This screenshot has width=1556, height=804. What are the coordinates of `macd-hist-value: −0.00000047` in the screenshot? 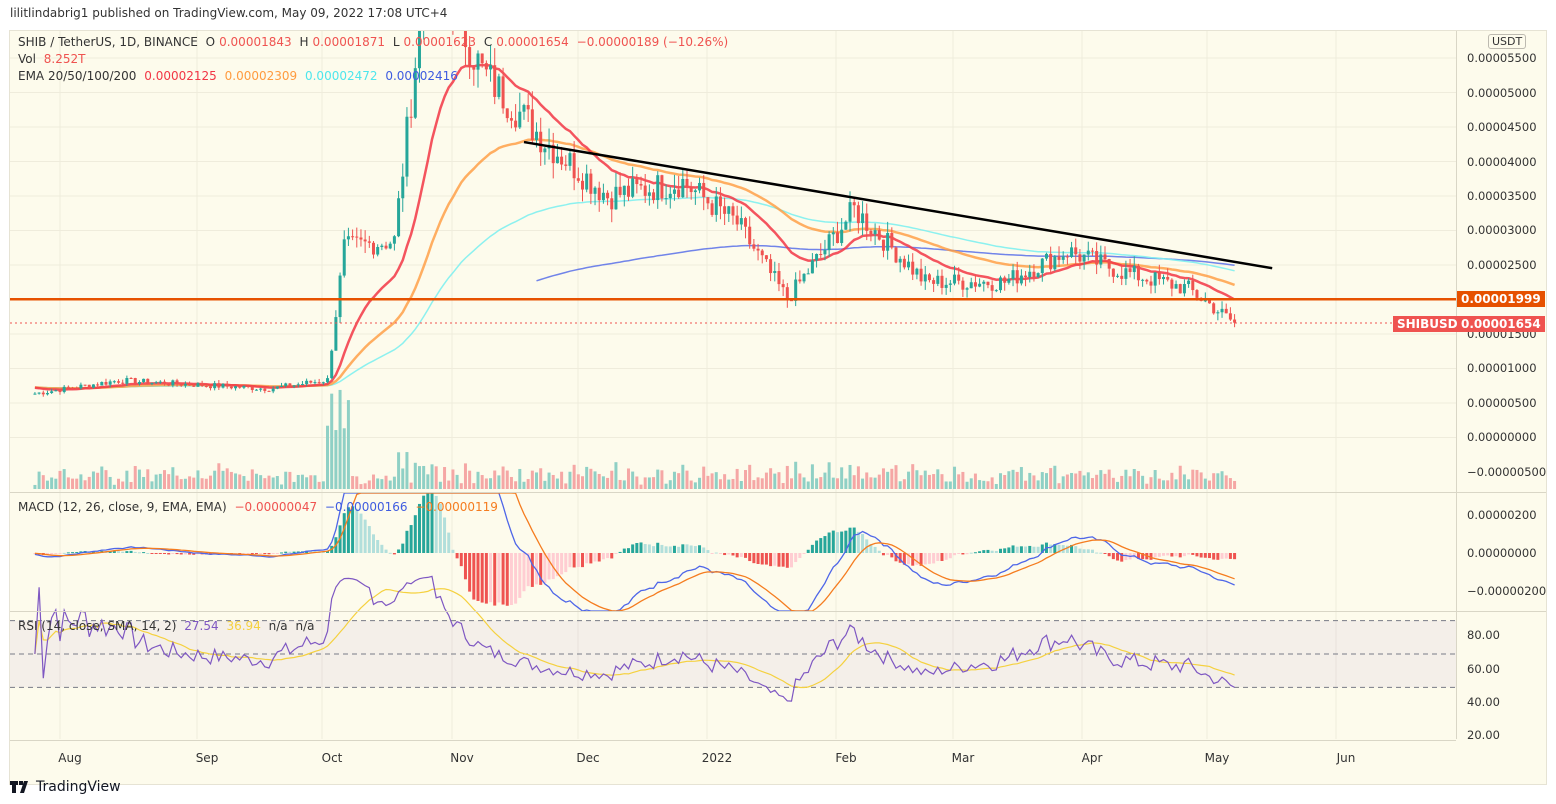 It's located at (276, 507).